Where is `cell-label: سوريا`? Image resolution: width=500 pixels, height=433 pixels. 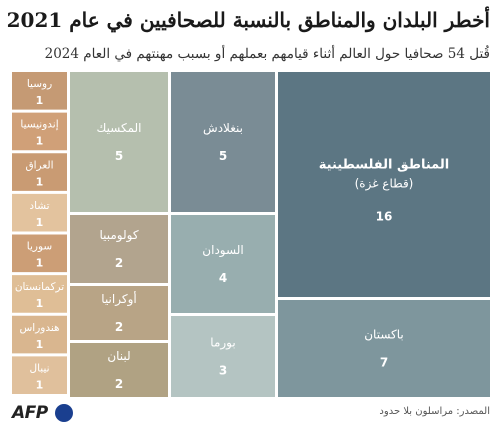
cell-label: سوريا is located at coordinates (39, 247).